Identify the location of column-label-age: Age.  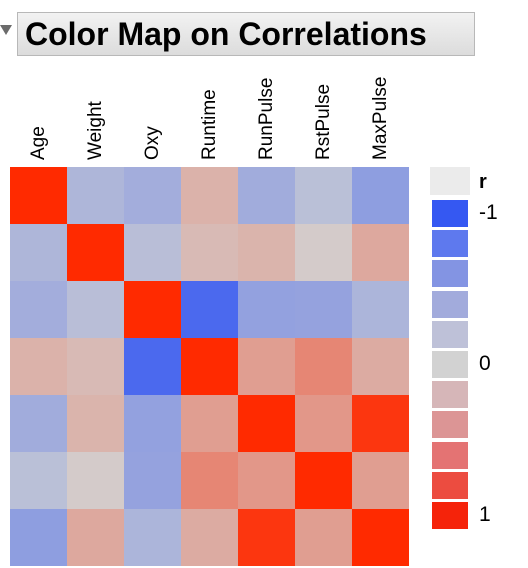
(38, 143).